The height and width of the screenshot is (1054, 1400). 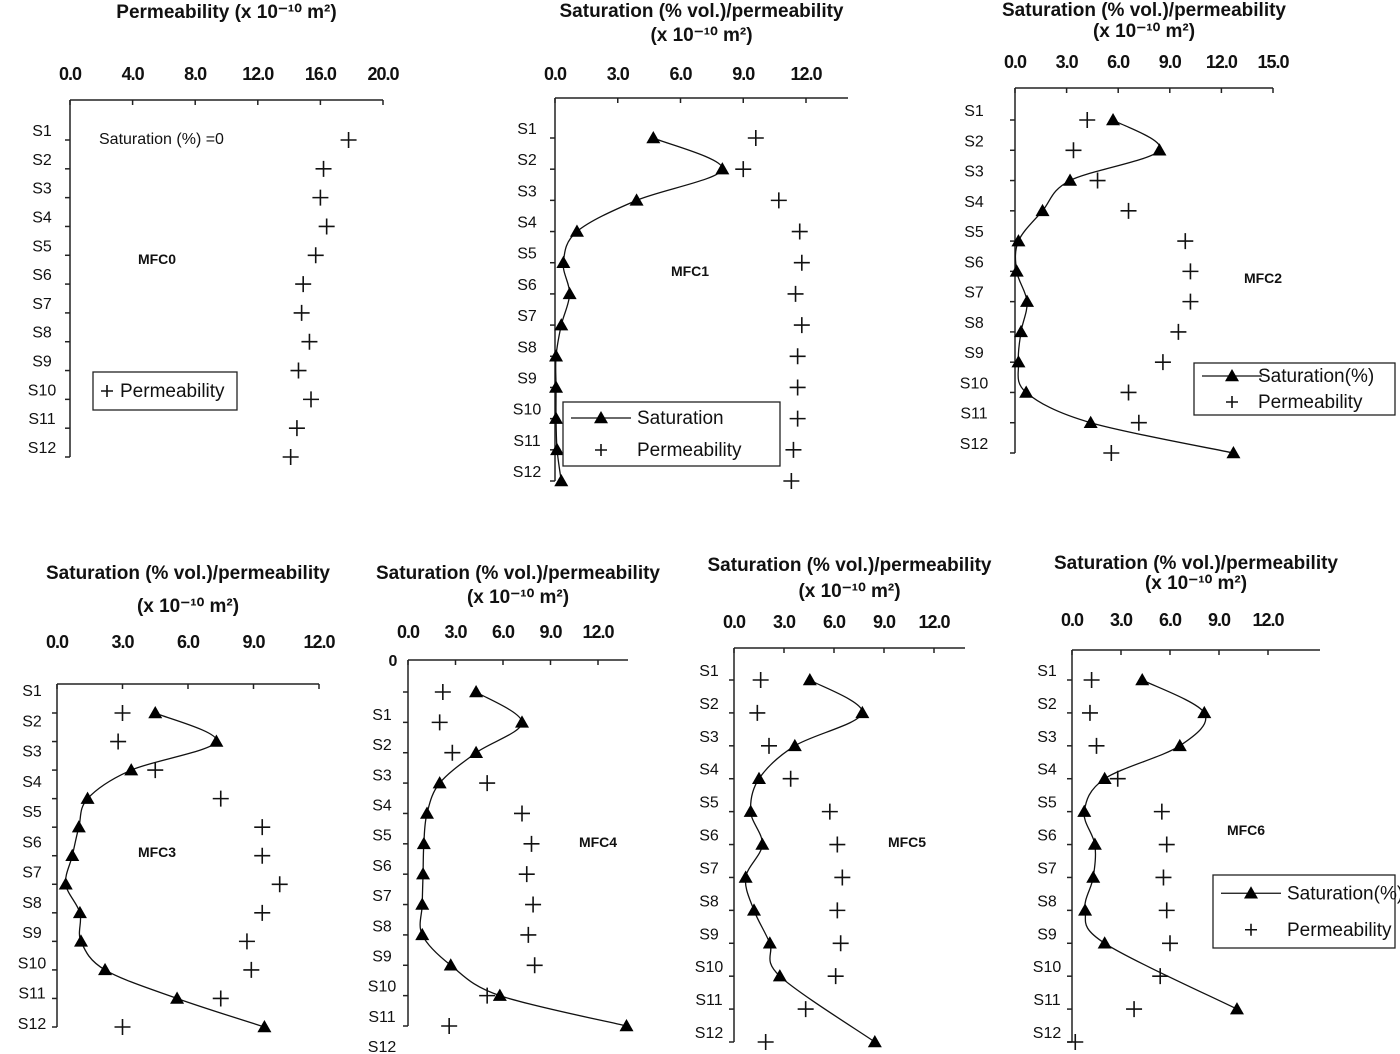 I want to click on panel-label: MFC0, so click(x=157, y=259).